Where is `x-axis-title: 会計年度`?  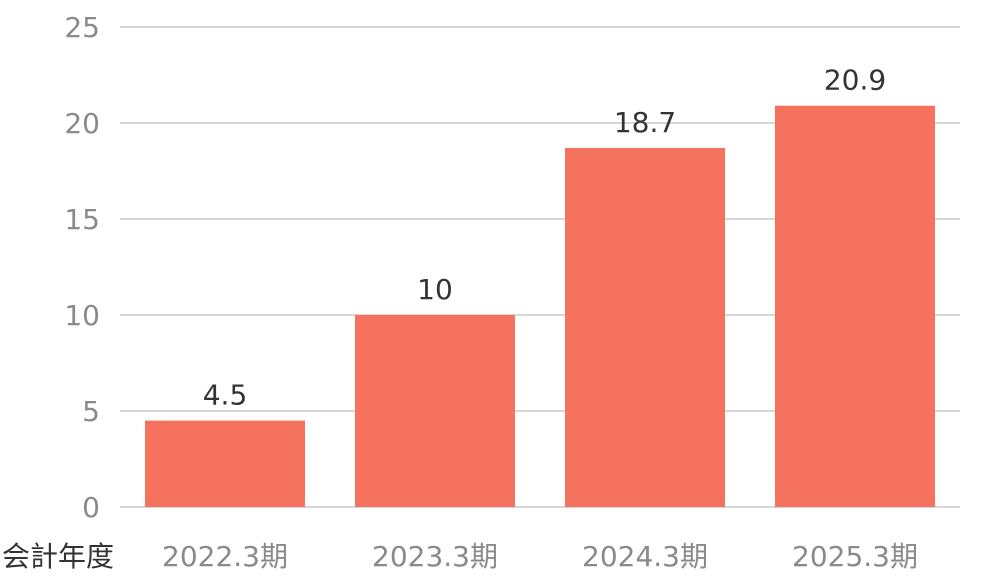 x-axis-title: 会計年度 is located at coordinates (58, 556).